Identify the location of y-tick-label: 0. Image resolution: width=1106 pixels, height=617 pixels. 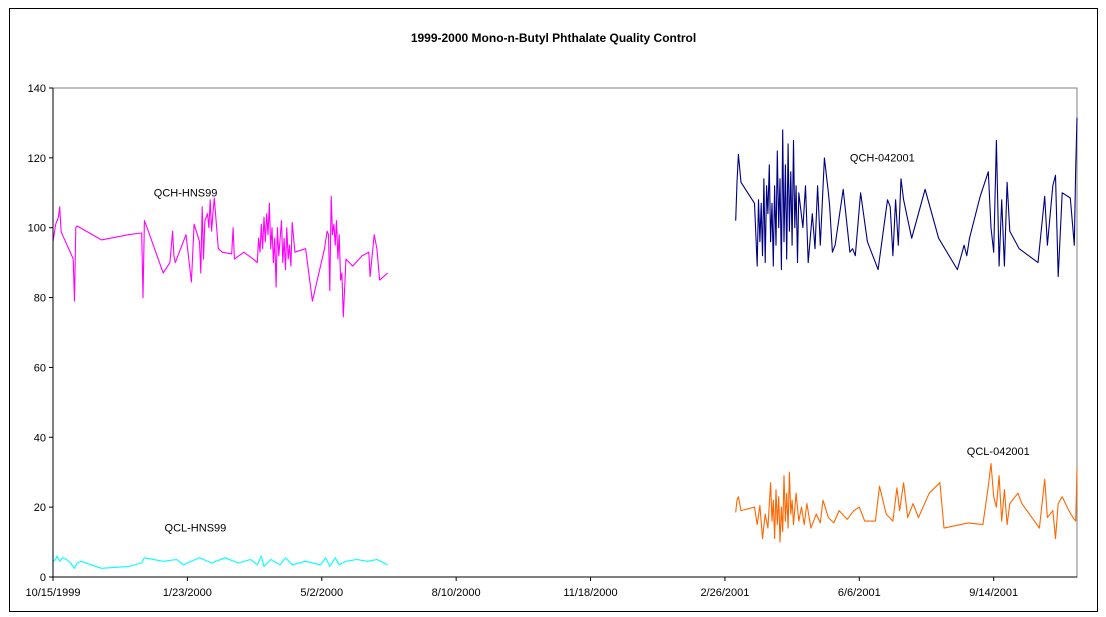
(43, 578).